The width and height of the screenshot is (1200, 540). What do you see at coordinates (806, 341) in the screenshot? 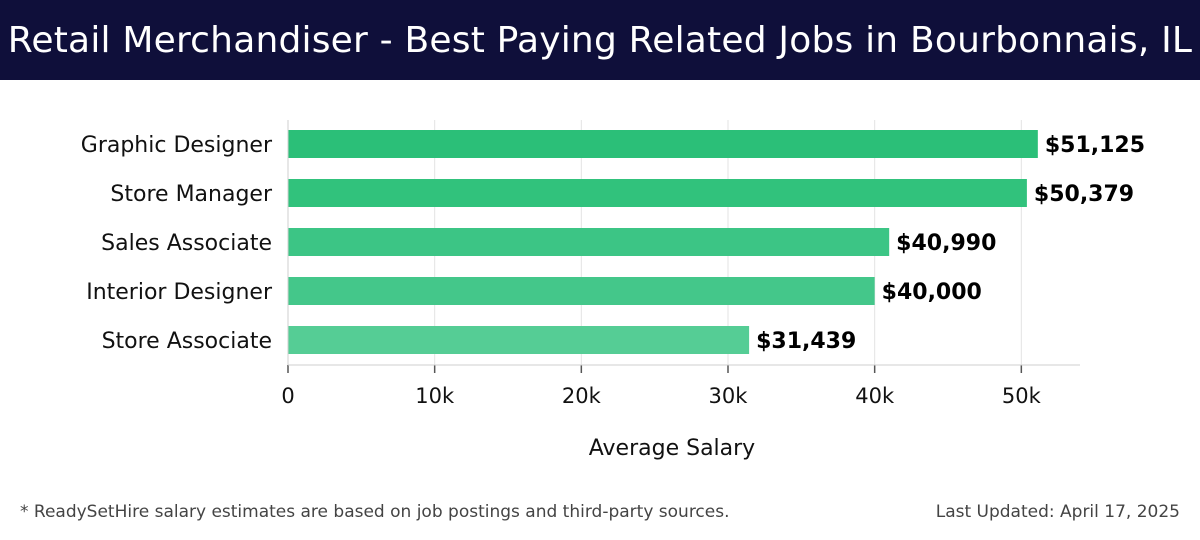
I see `value-label: $31,439` at bounding box center [806, 341].